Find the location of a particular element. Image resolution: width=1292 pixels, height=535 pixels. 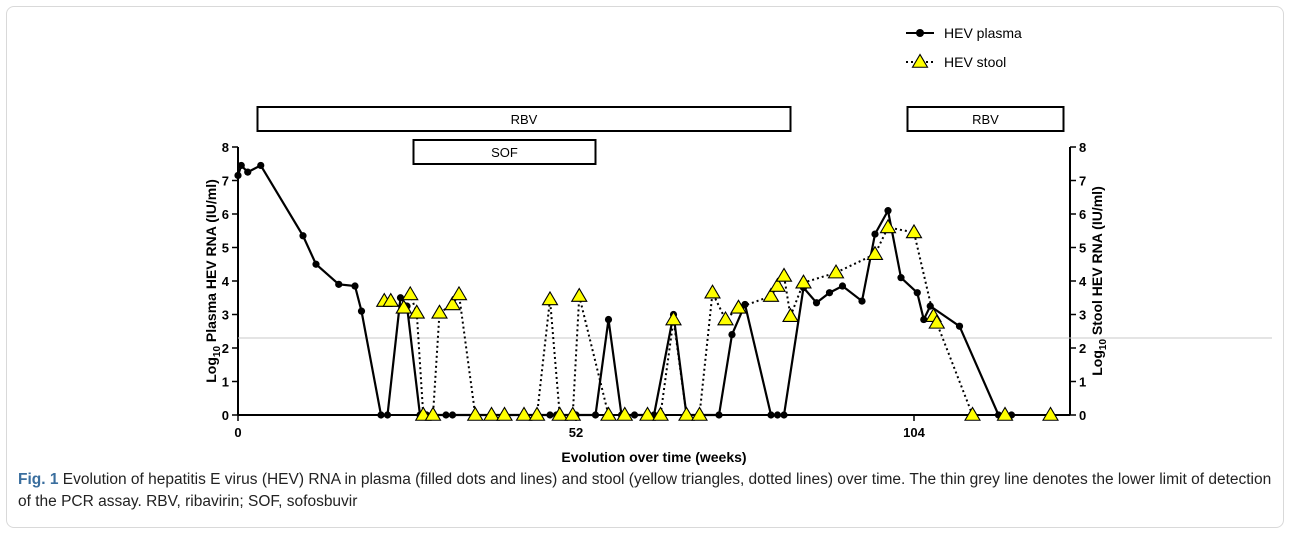

y-tick-label-left: 8 is located at coordinates (225, 147).